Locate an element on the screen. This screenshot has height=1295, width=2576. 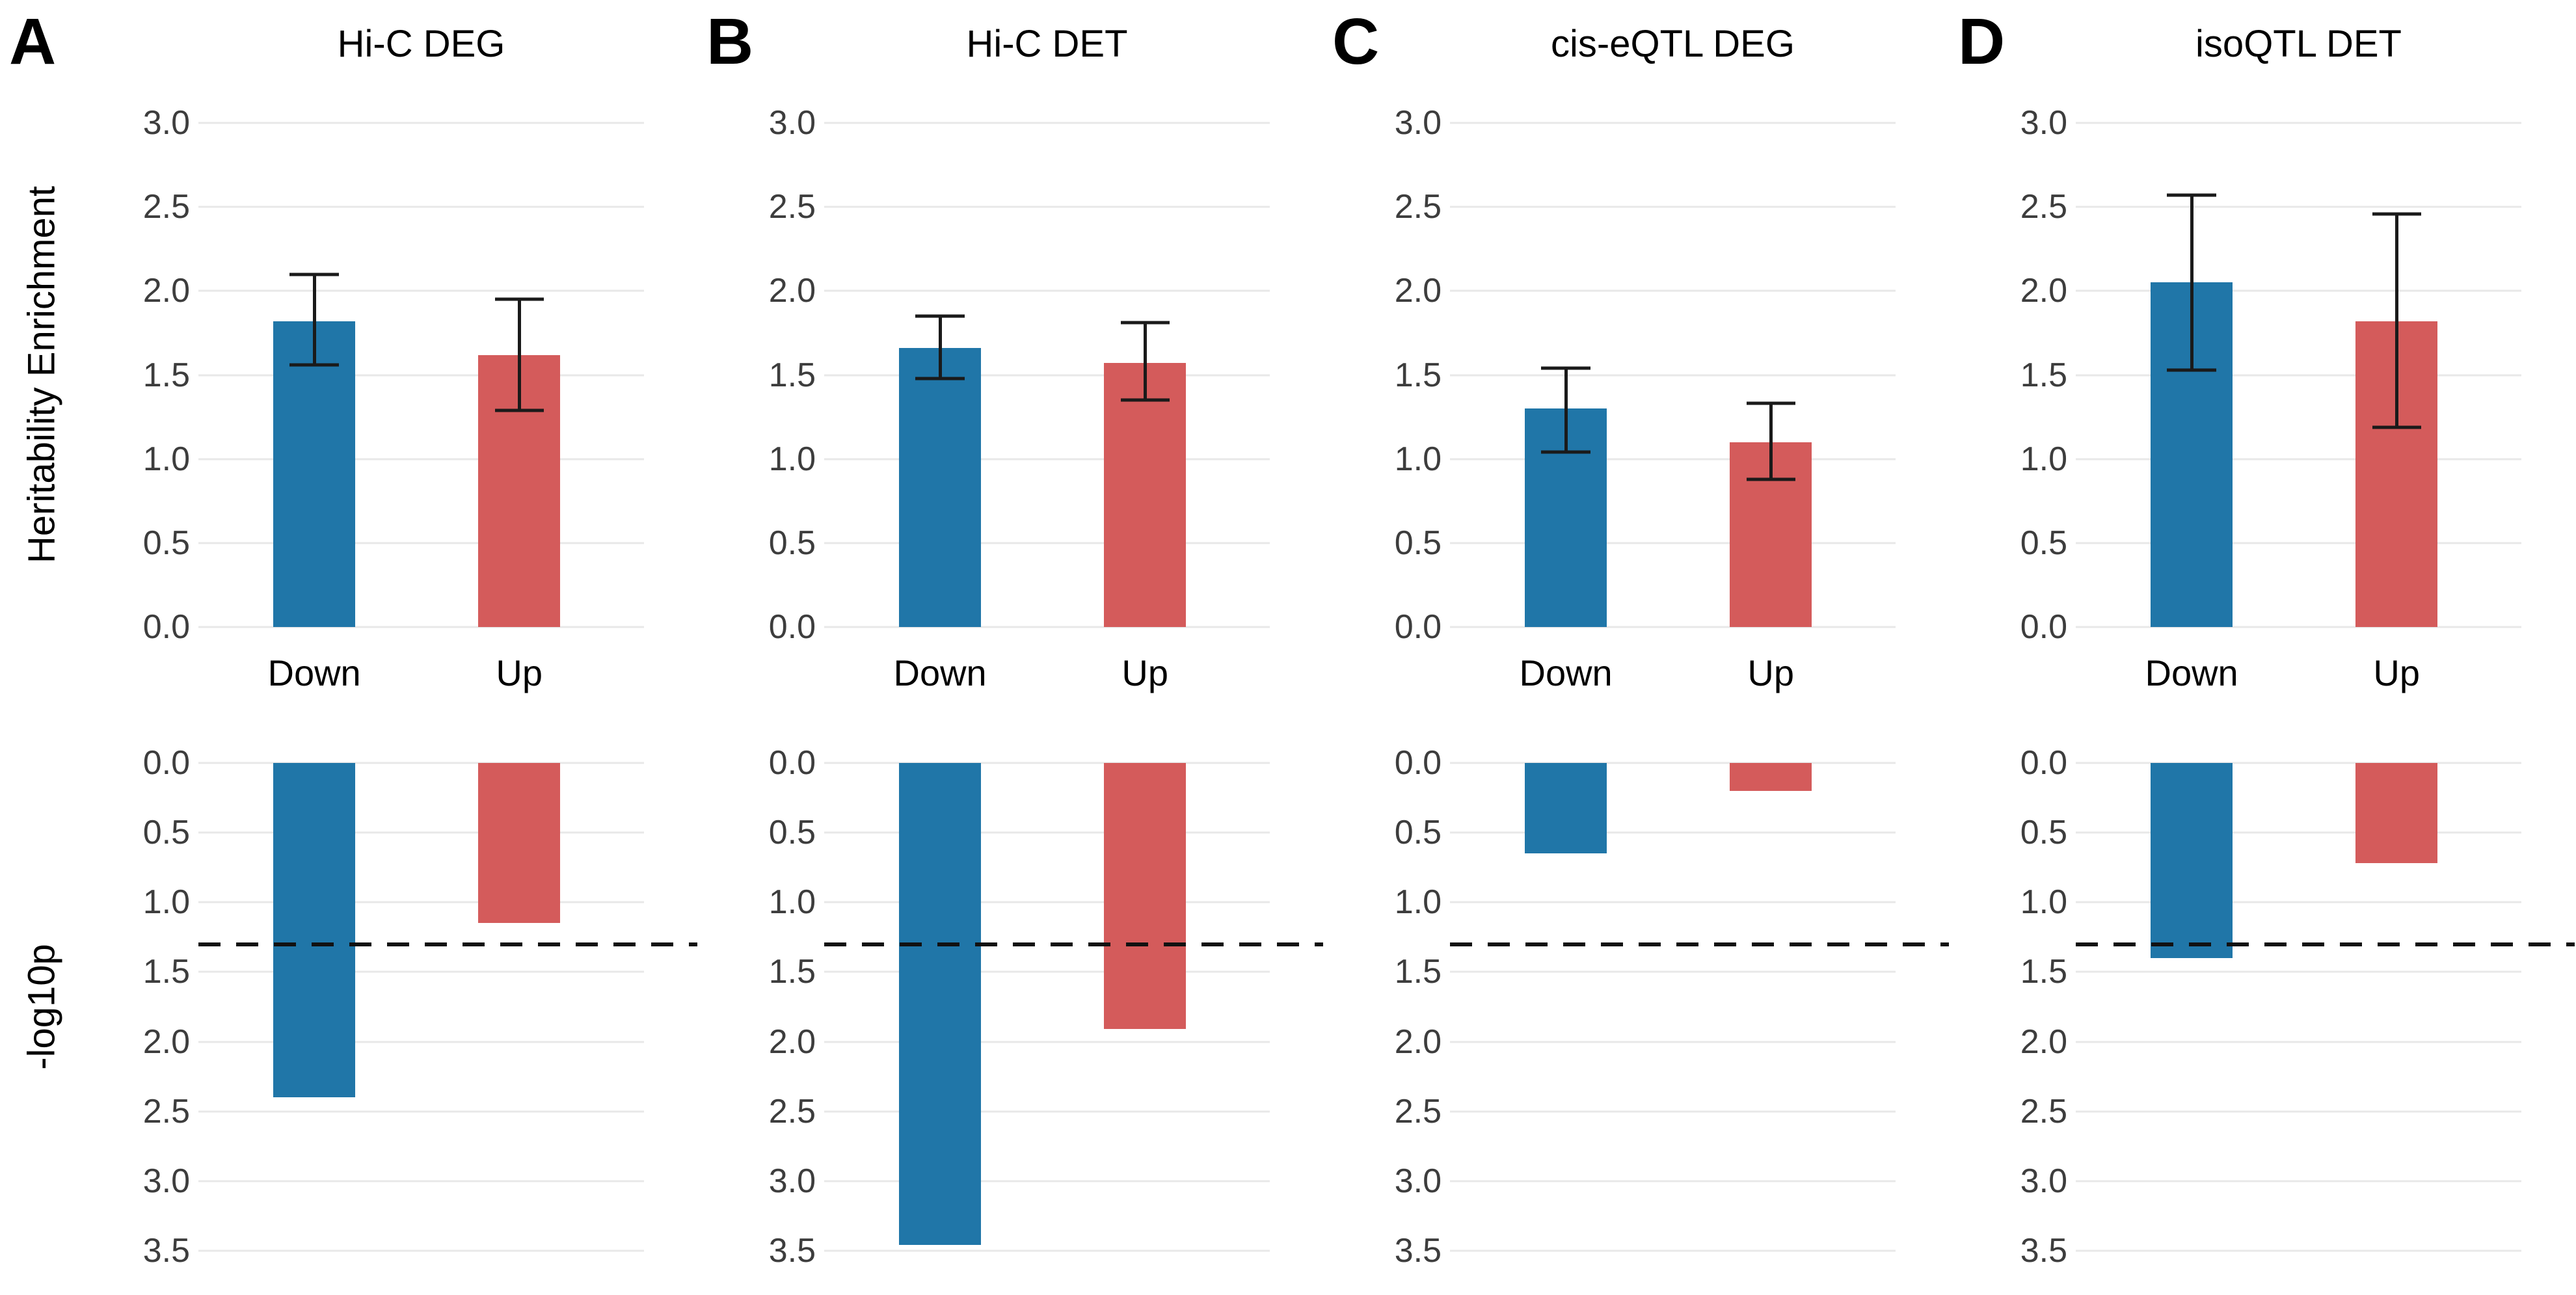
panel-title: isoQTL DET is located at coordinates (2298, 44).